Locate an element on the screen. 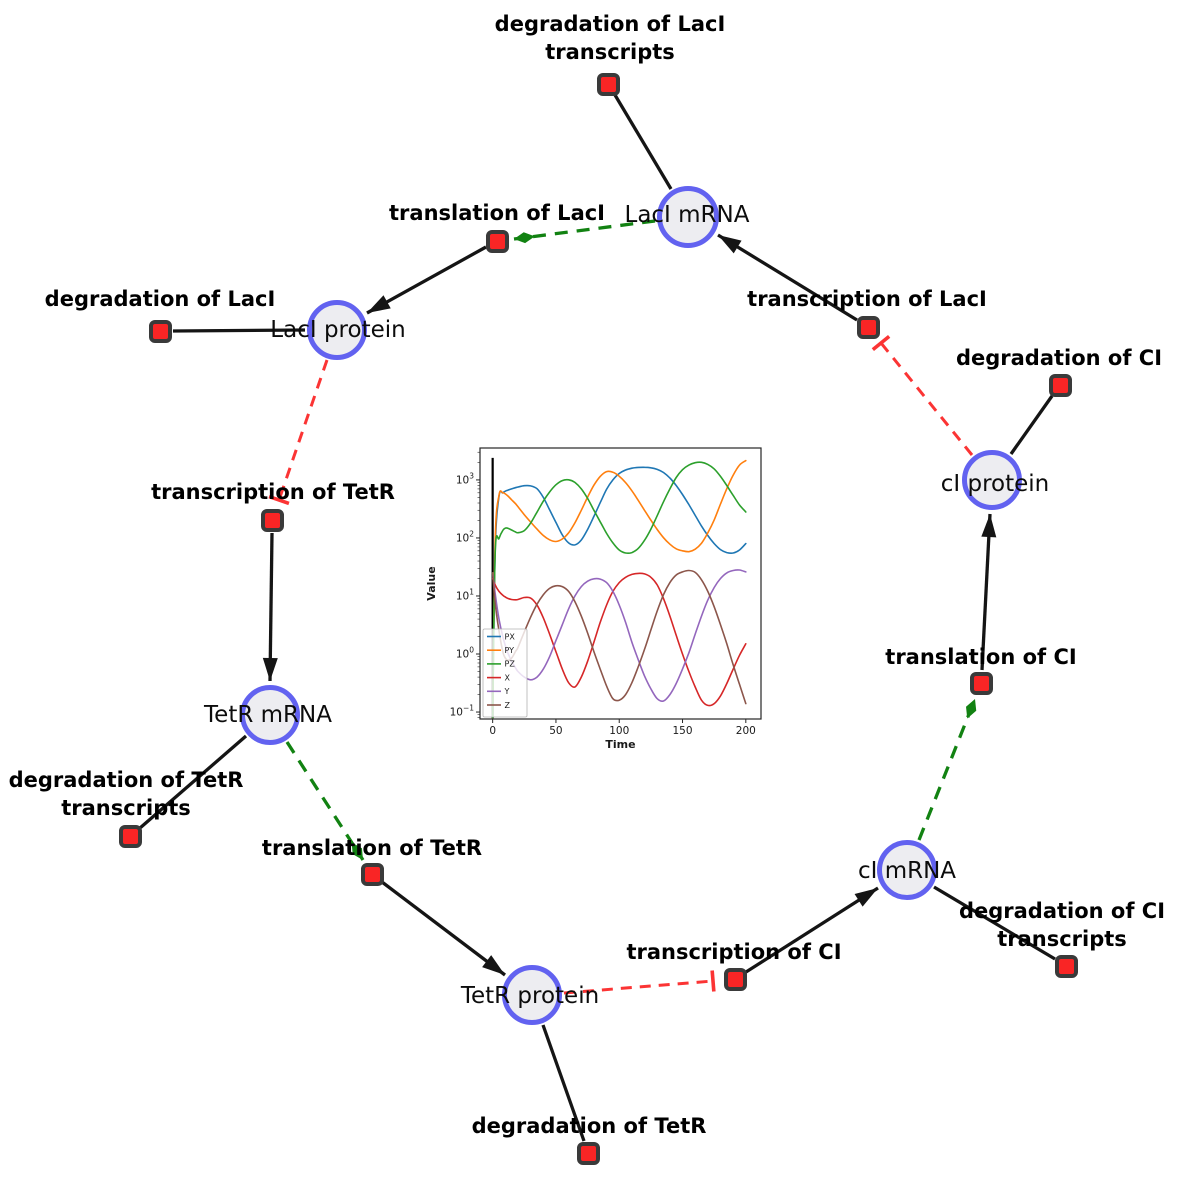 The width and height of the screenshot is (1189, 1200). reaction-node-deg-ci is located at coordinates (1060, 385).